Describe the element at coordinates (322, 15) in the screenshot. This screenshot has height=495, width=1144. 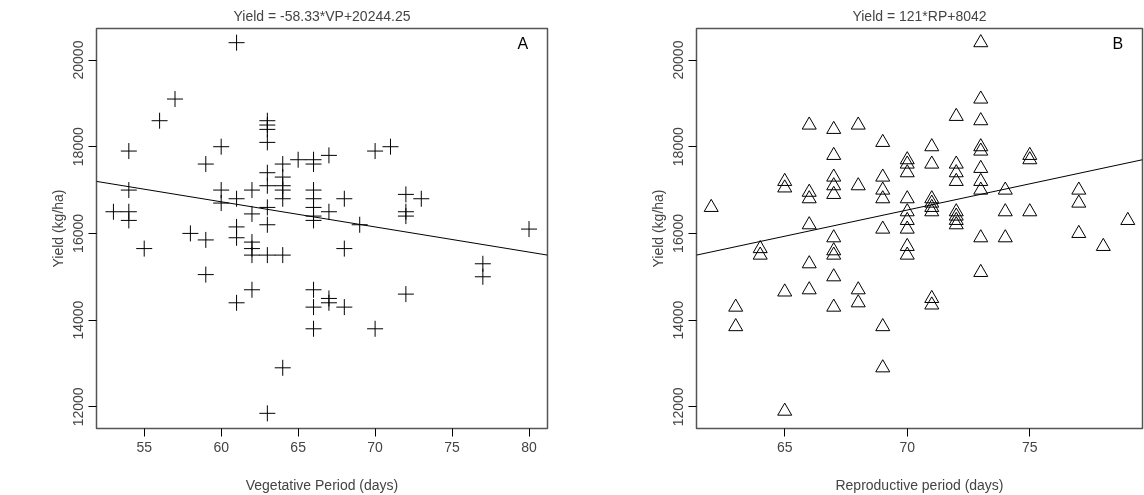
I see `chart-title: Yield = -58.33*VP+20244.25` at that location.